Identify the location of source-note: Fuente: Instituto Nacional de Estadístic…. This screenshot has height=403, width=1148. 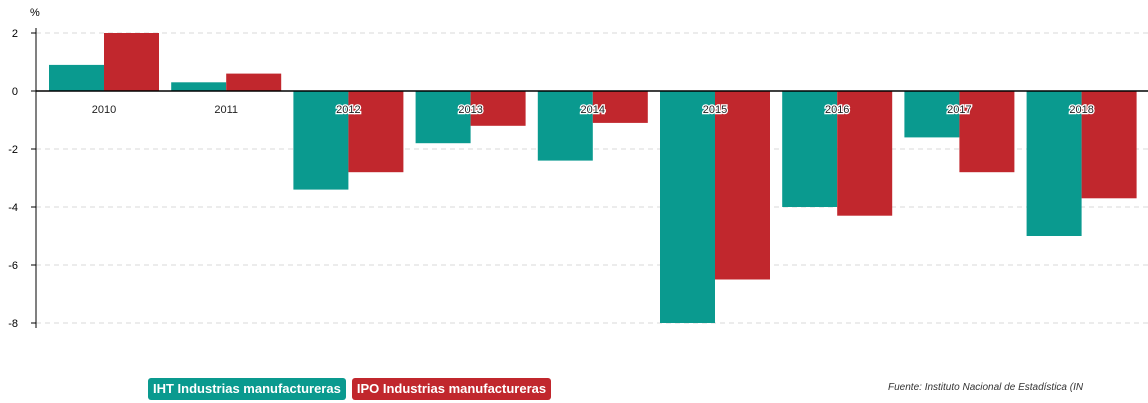
(986, 387).